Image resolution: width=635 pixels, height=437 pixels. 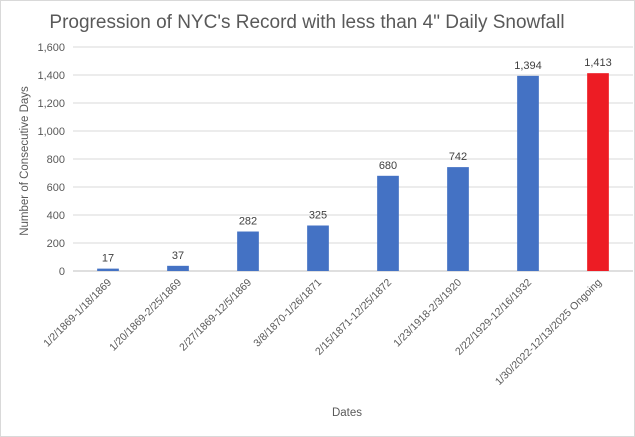 What do you see at coordinates (388, 166) in the screenshot?
I see `data-label: 680` at bounding box center [388, 166].